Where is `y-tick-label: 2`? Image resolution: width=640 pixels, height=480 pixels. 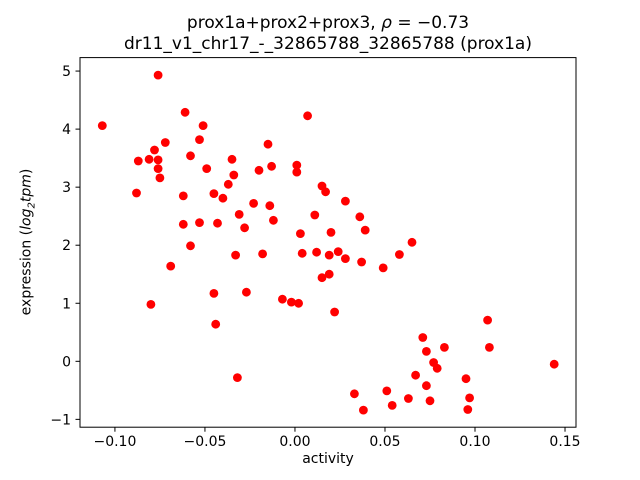 y-tick-label: 2 is located at coordinates (66, 246).